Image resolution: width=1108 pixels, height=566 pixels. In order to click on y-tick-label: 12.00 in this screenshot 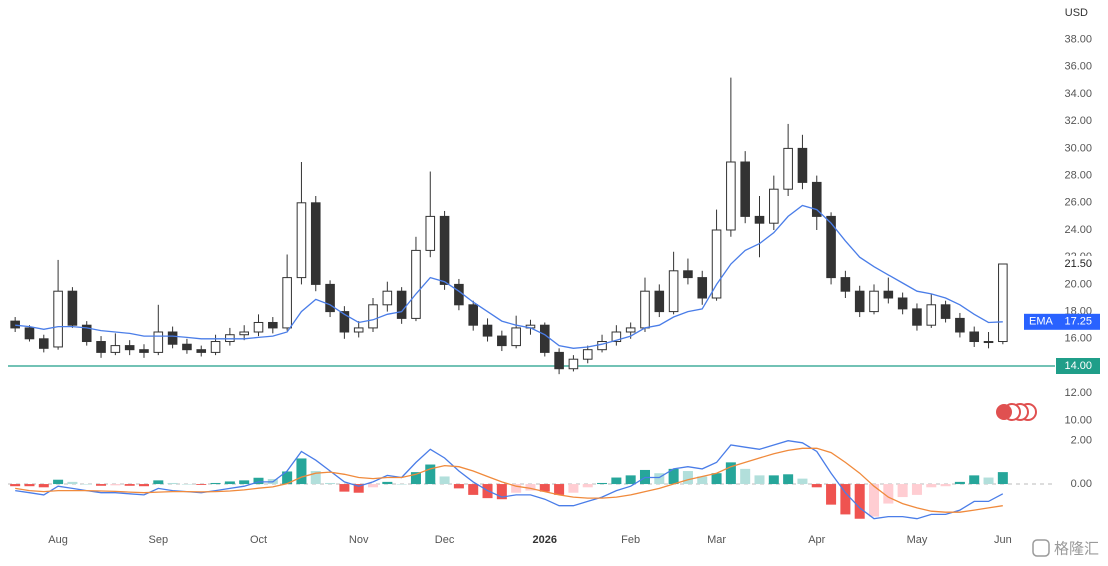, I will do `click(1078, 393)`.